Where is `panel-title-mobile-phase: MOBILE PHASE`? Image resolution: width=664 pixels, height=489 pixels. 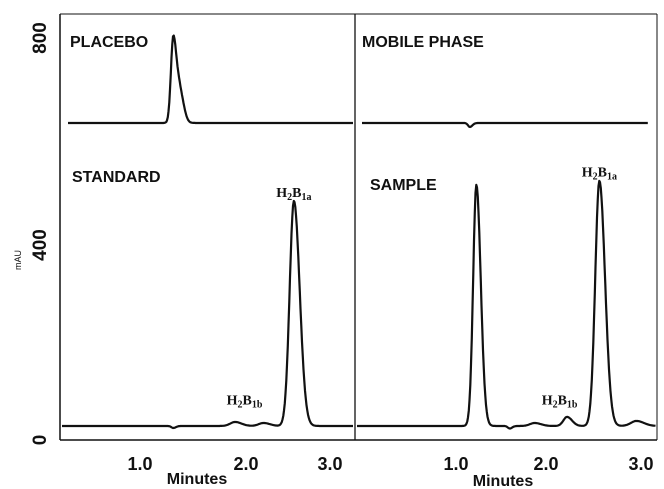
panel-title-mobile-phase: MOBILE PHASE is located at coordinates (423, 42).